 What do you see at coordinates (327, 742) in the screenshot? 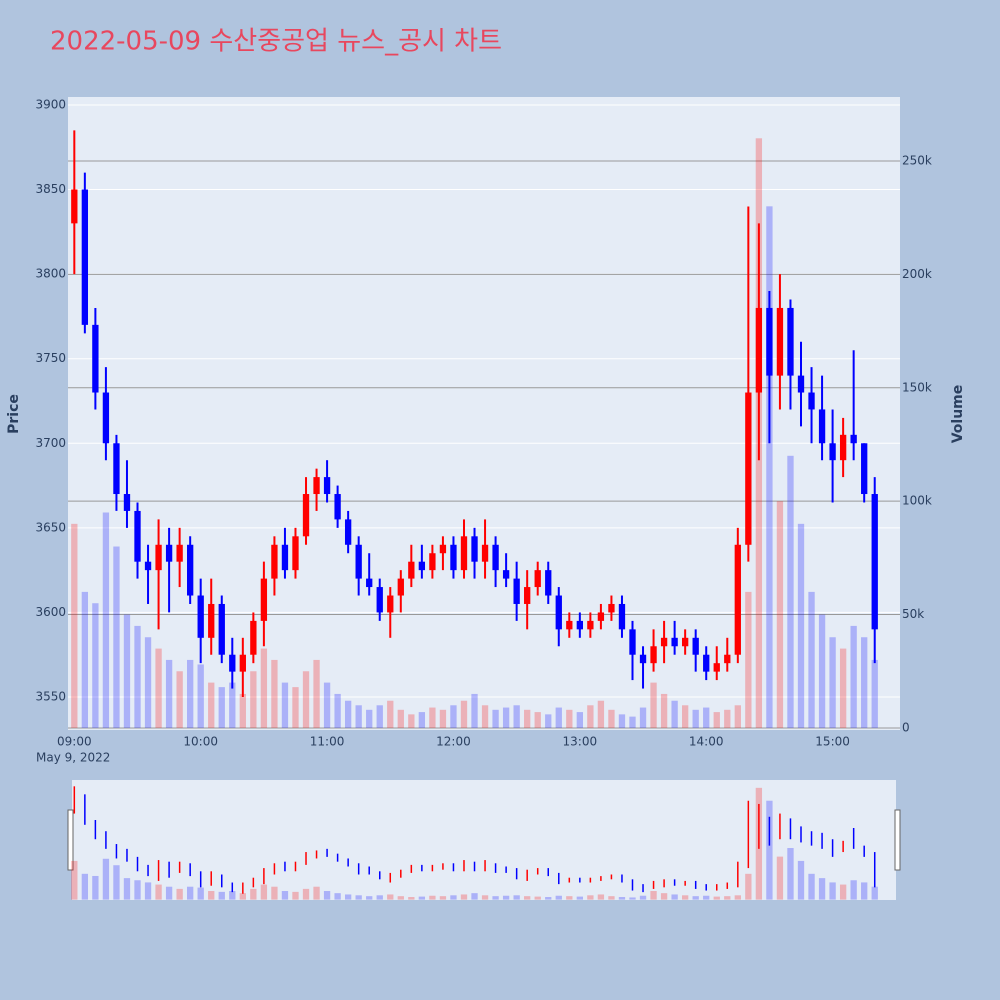
I see `x-tick-label: 11:00` at bounding box center [327, 742].